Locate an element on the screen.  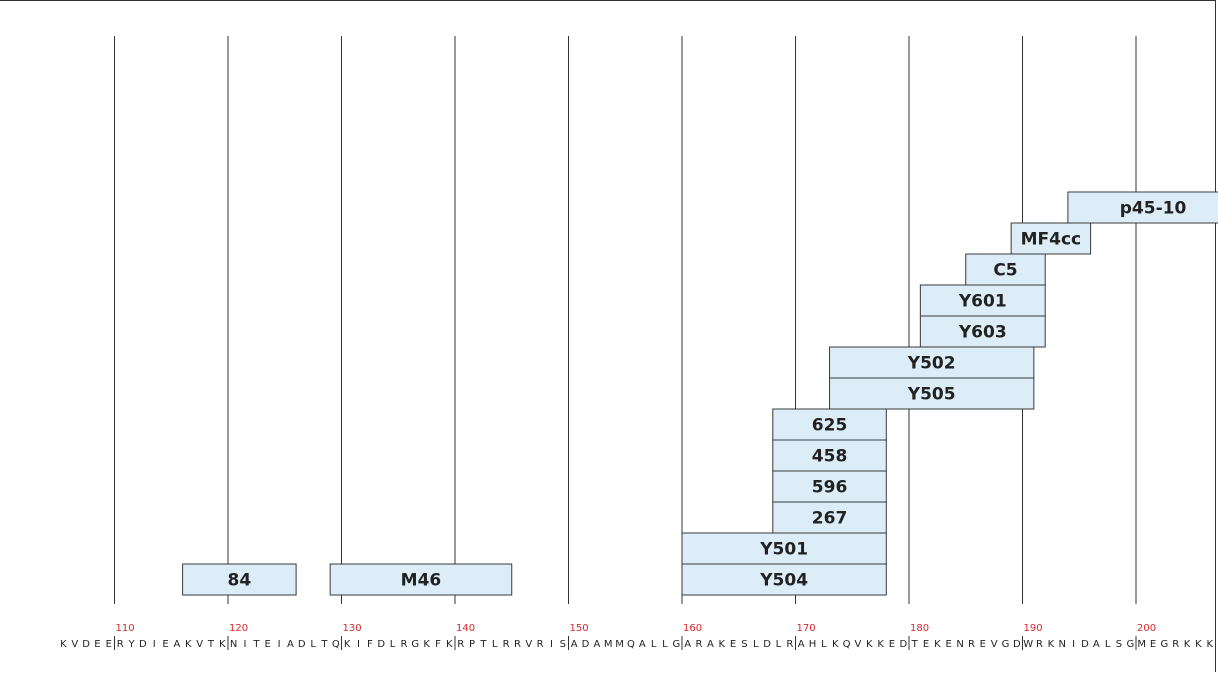
residue-174: K is located at coordinates (835, 644).